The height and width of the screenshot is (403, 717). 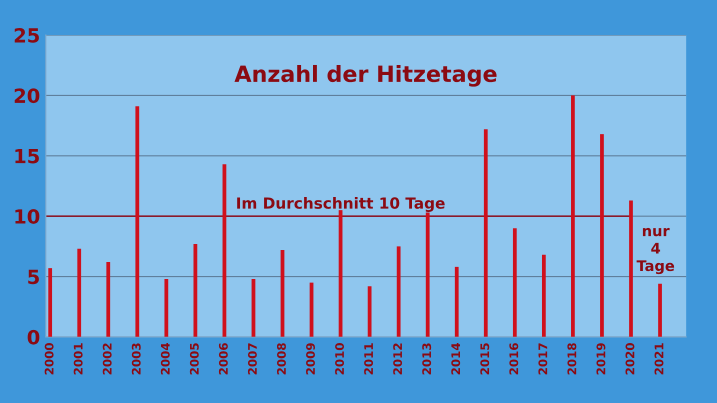 What do you see at coordinates (397, 358) in the screenshot?
I see `x-tick-label: 2012` at bounding box center [397, 358].